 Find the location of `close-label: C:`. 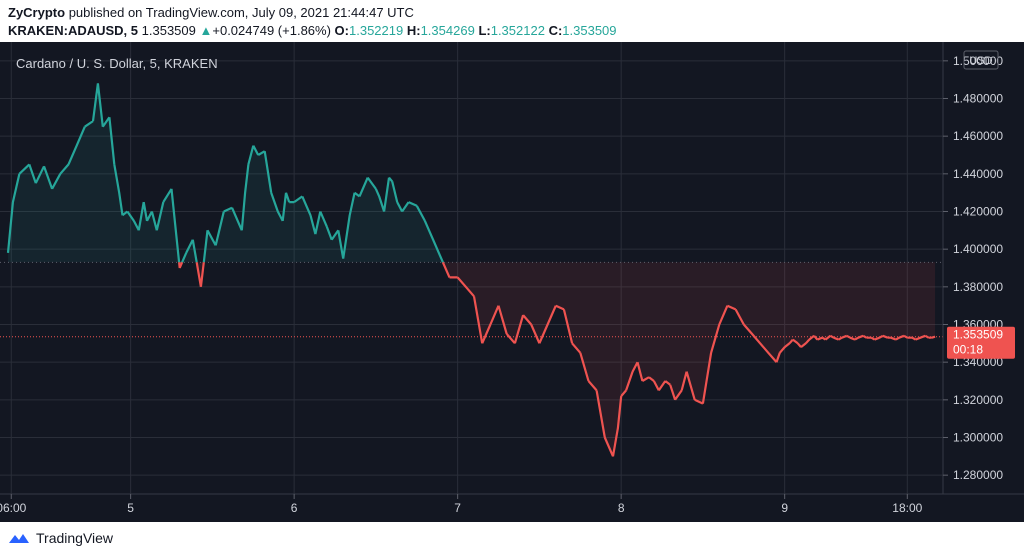

close-label: C: is located at coordinates (555, 30).